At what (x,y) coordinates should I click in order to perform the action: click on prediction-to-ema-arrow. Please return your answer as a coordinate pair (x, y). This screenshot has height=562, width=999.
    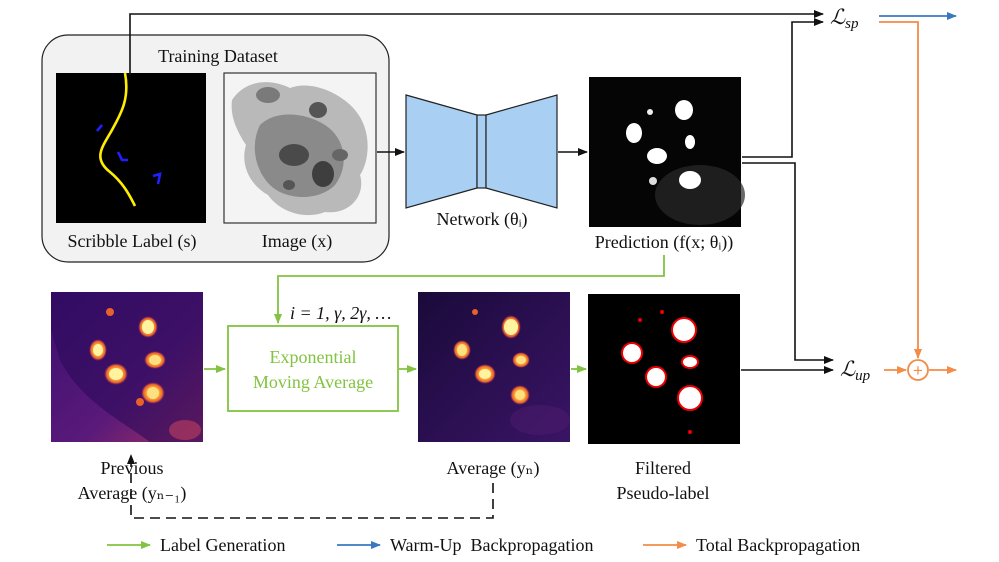
    Looking at the image, I should click on (469, 289).